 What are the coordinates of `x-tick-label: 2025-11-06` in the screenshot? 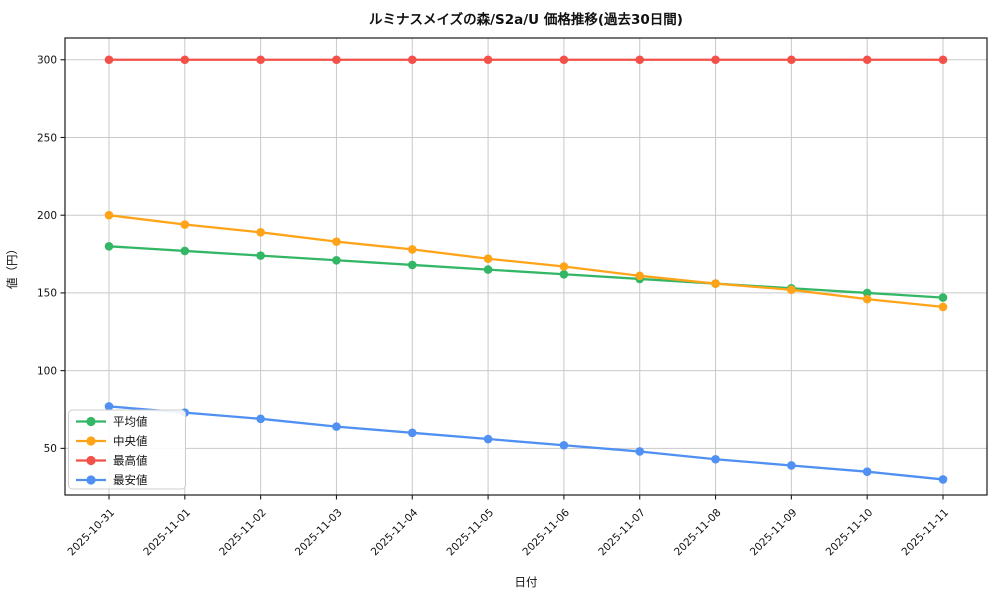 It's located at (546, 532).